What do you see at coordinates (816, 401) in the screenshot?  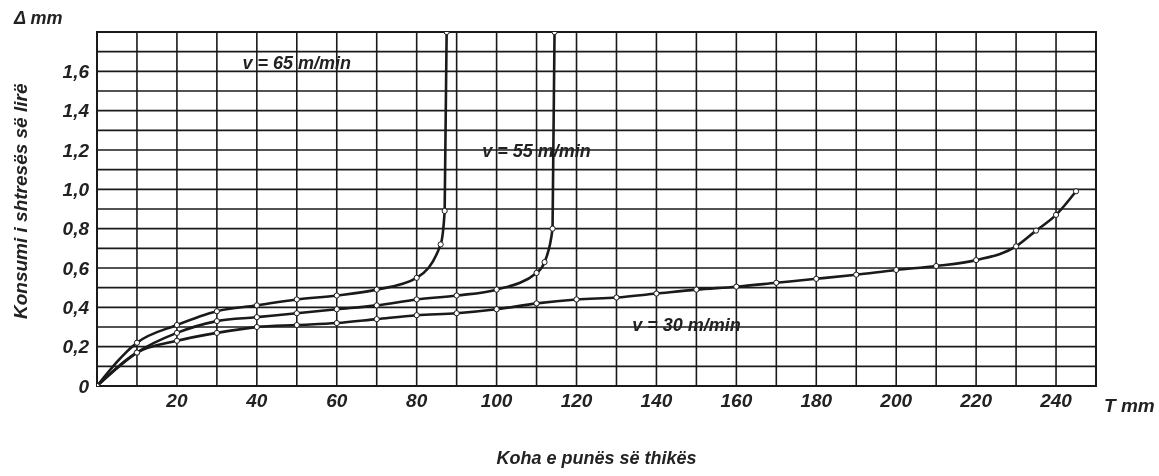 I see `x-tick-label: 180` at bounding box center [816, 401].